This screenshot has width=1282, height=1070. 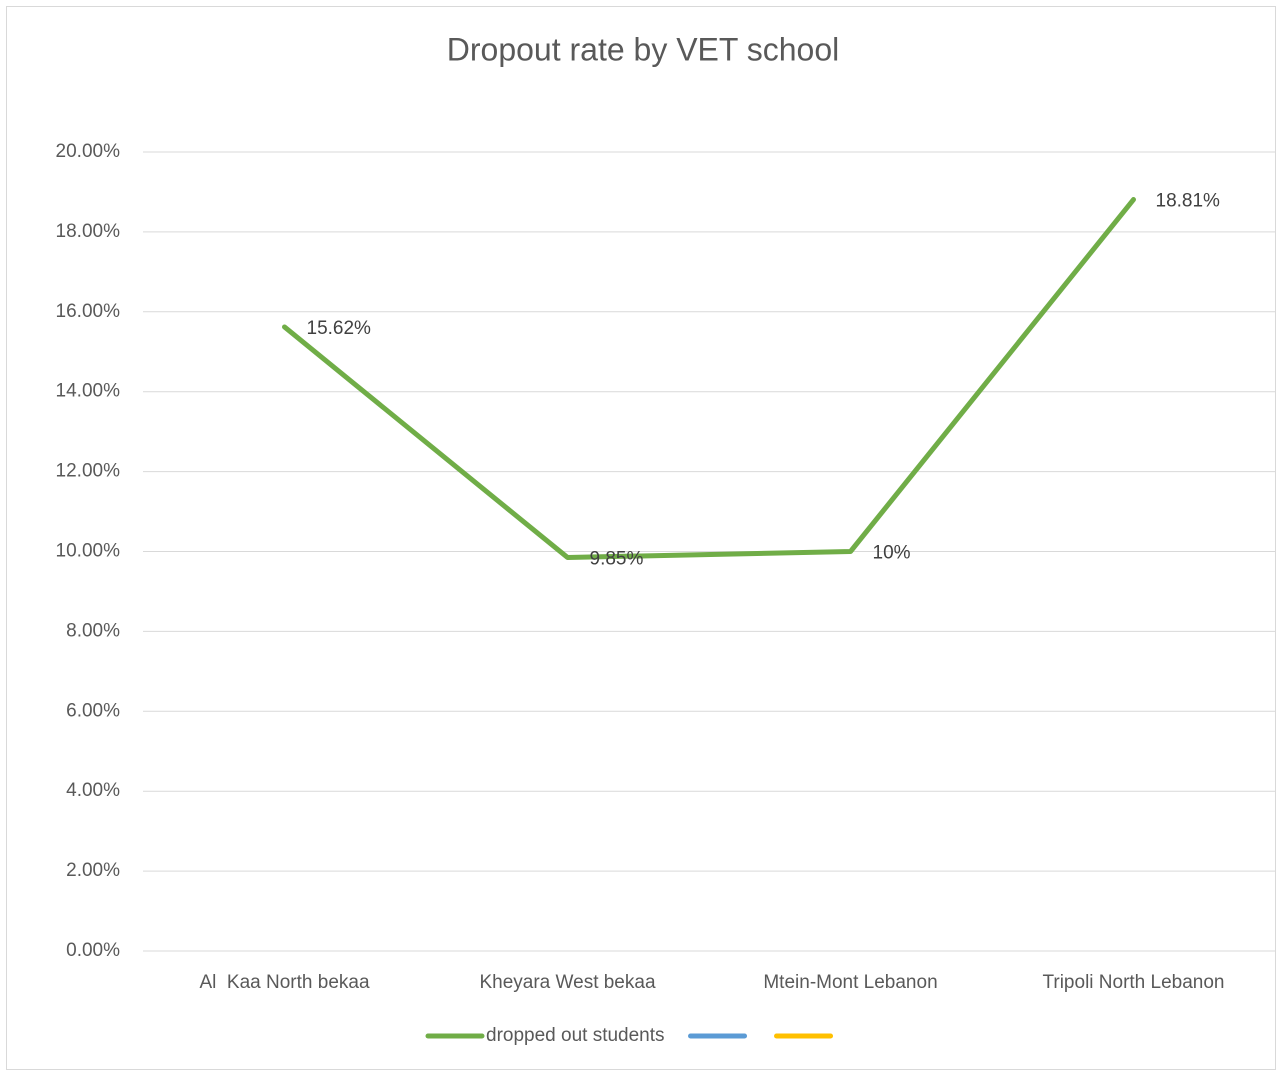 I want to click on data-label: 9.85%, so click(x=617, y=559).